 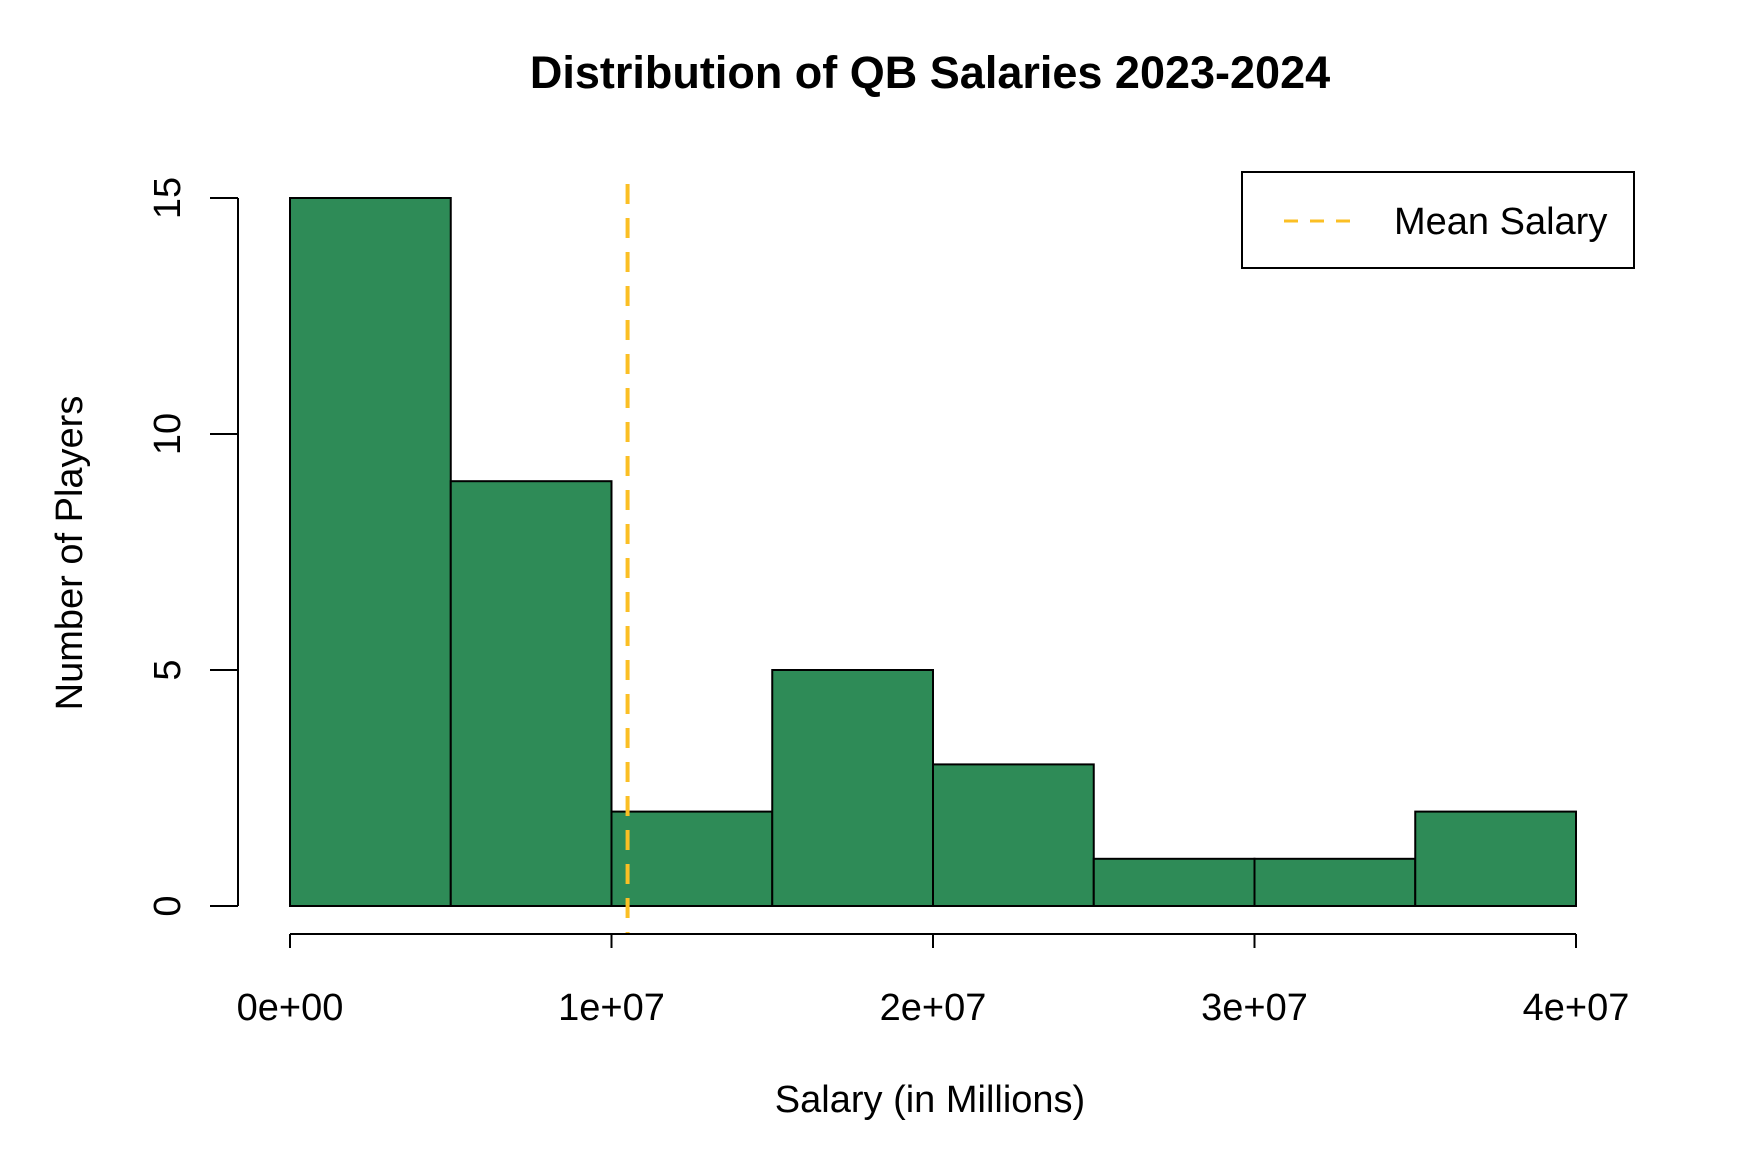 I want to click on x-tick-label-2: 2e+07, so click(x=933, y=1008).